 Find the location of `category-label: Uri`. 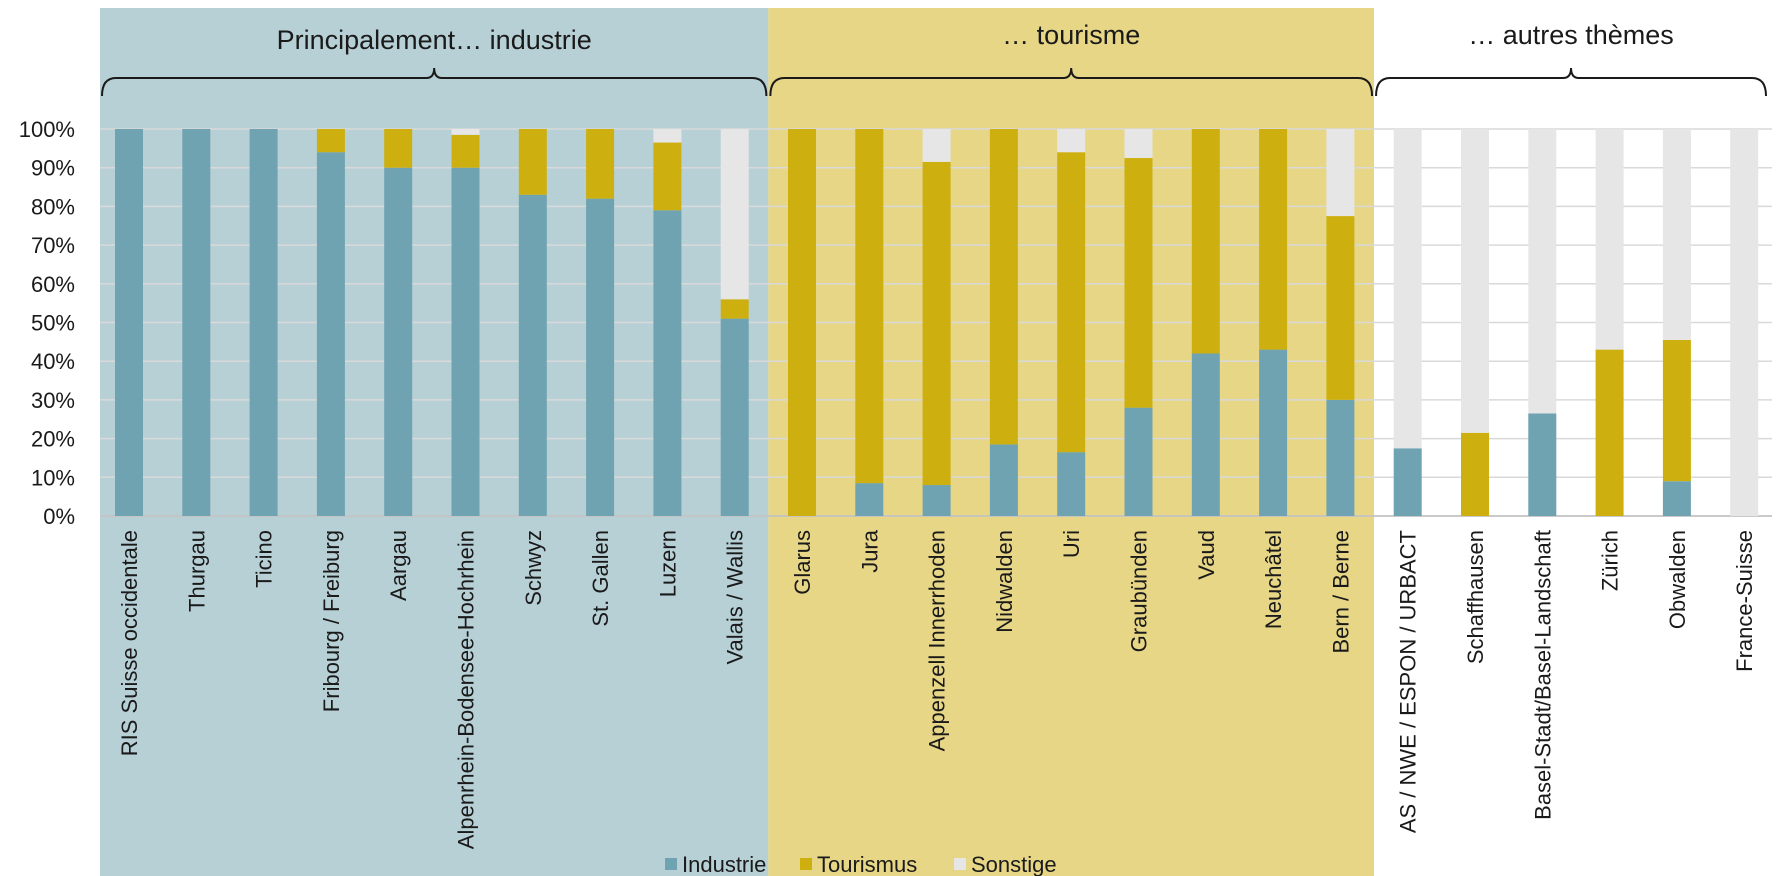

category-label: Uri is located at coordinates (1071, 544).